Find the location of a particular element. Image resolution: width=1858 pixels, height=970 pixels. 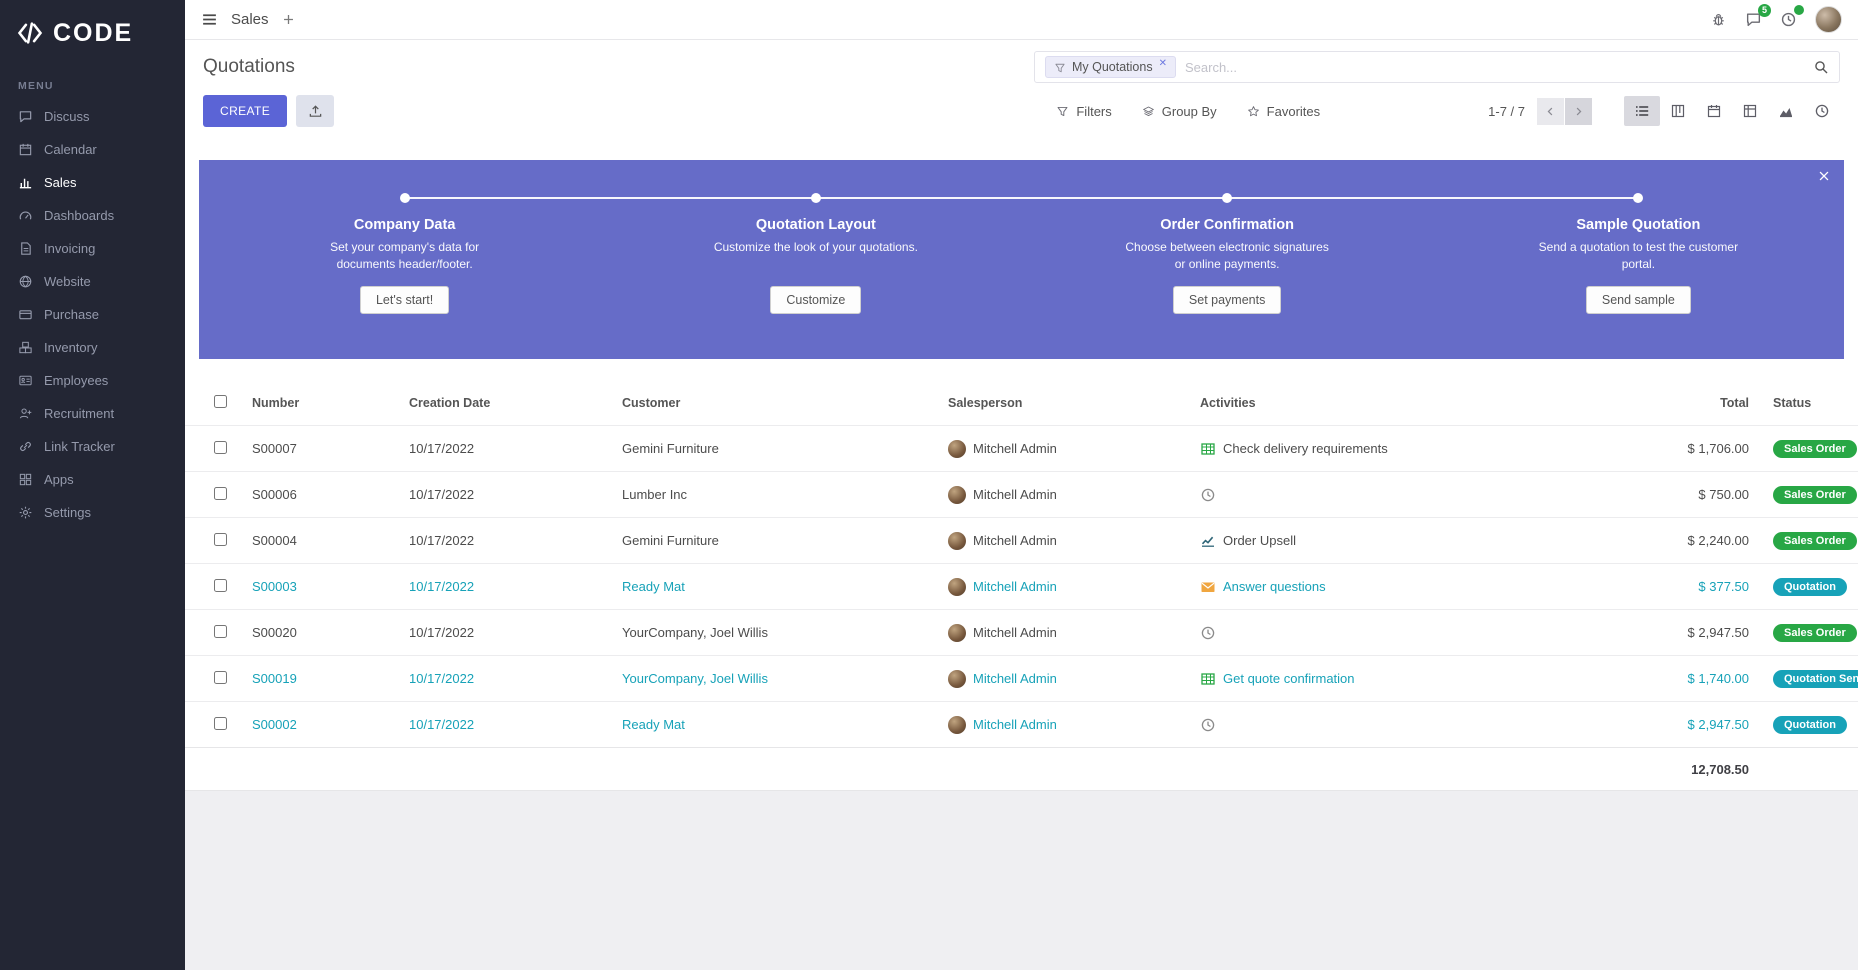

sidebar-item-website: Website is located at coordinates (92, 281).